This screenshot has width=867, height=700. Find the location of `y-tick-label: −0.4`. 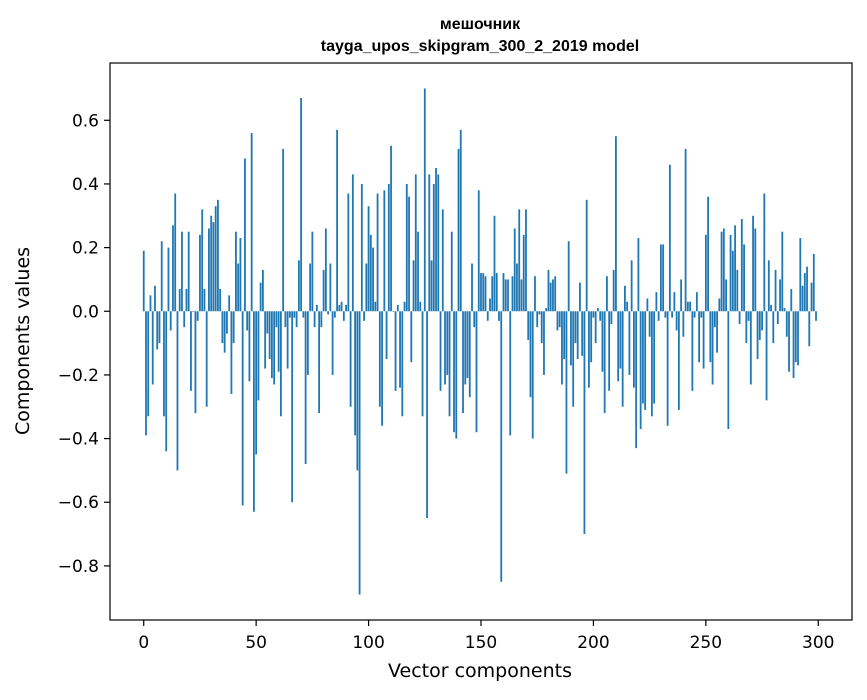

y-tick-label: −0.4 is located at coordinates (78, 440).